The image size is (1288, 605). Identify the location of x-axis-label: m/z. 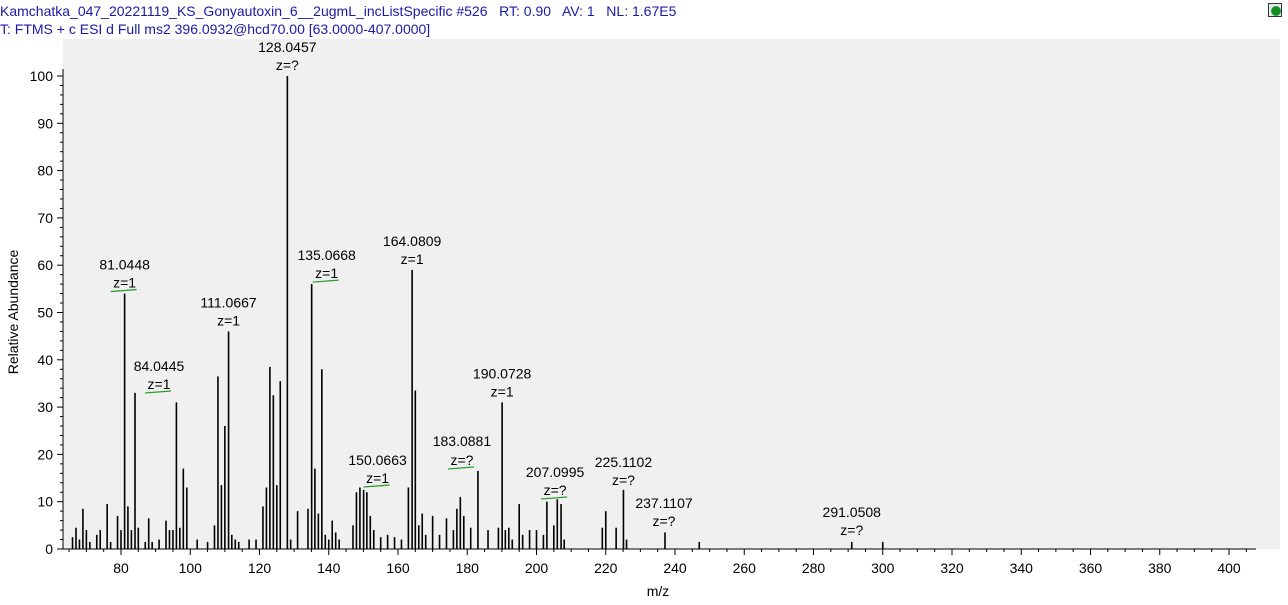
(658, 591).